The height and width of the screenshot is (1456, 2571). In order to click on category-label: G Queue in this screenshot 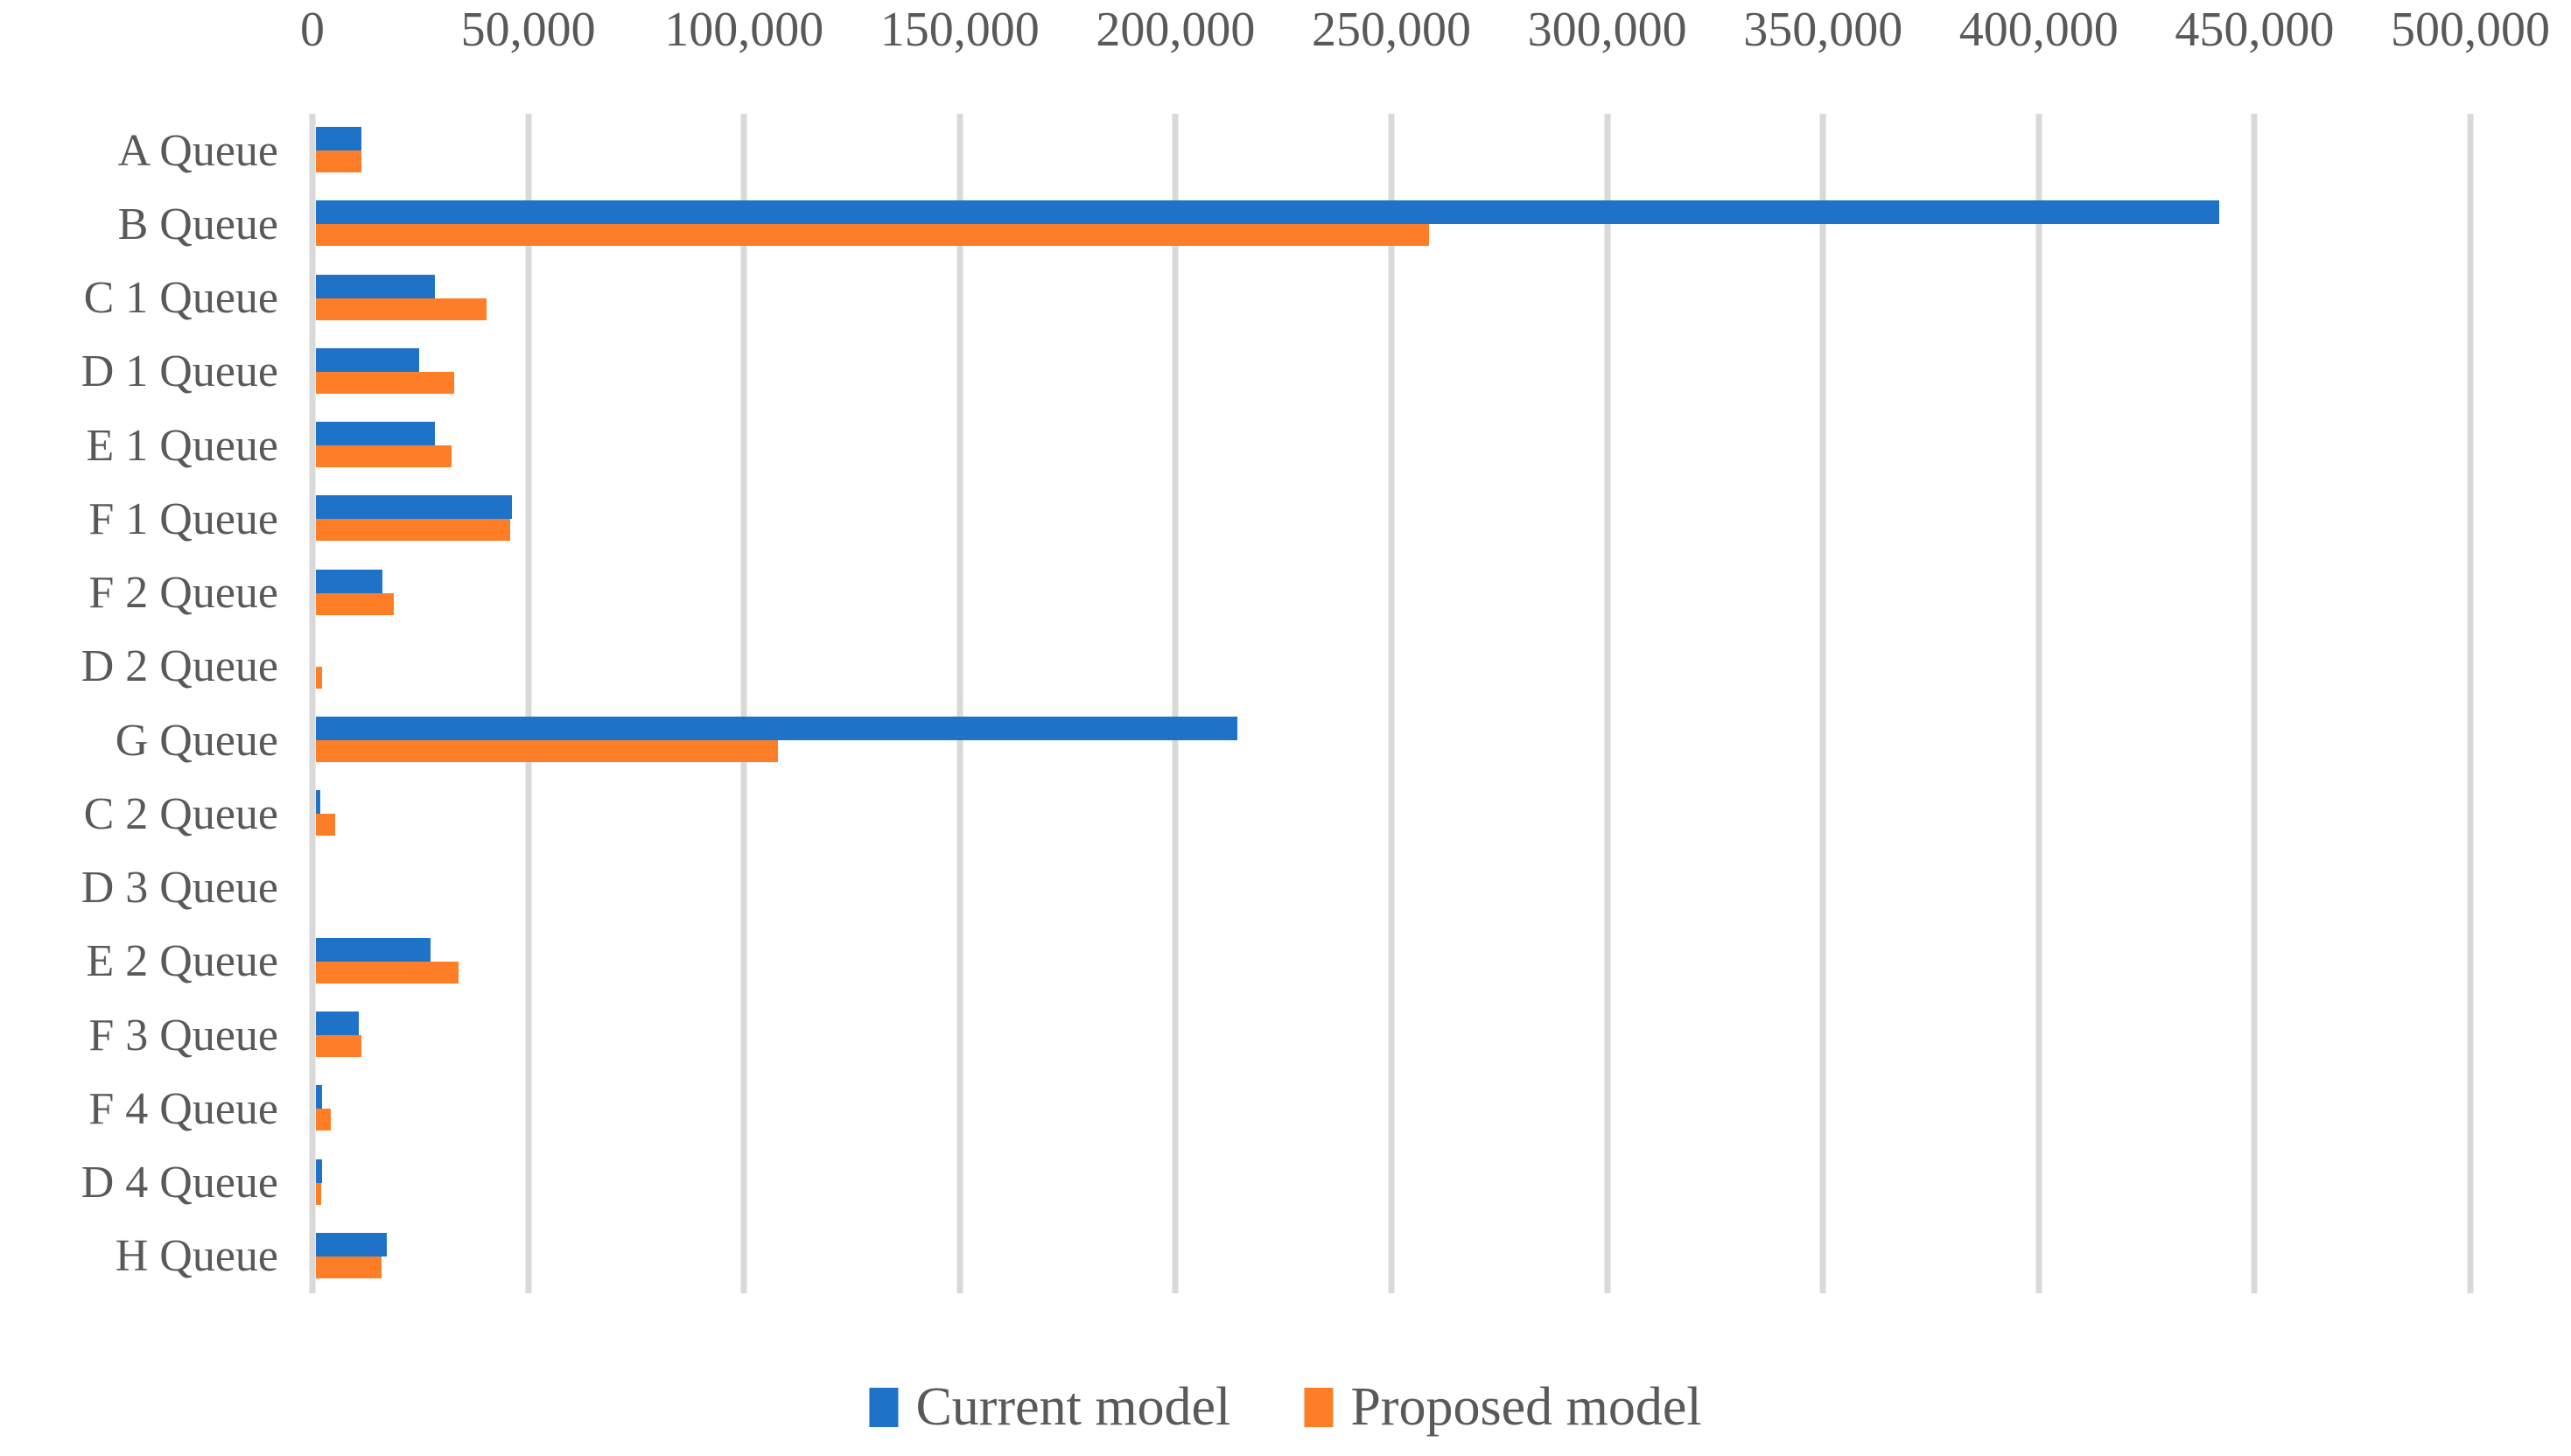, I will do `click(196, 740)`.